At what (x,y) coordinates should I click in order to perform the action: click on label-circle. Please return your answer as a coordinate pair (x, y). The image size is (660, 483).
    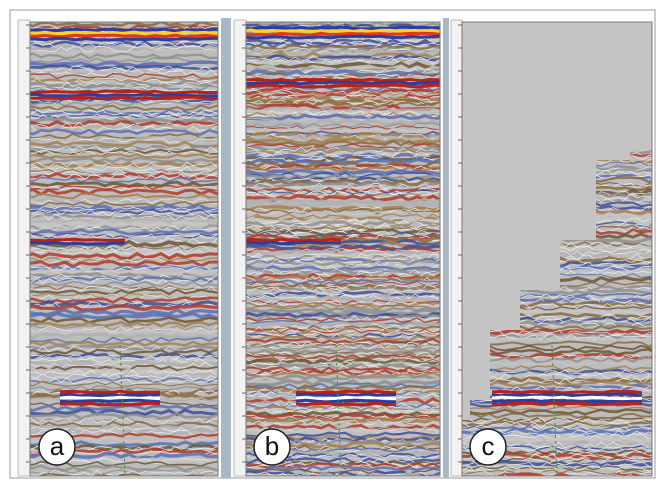
    Looking at the image, I should click on (57, 447).